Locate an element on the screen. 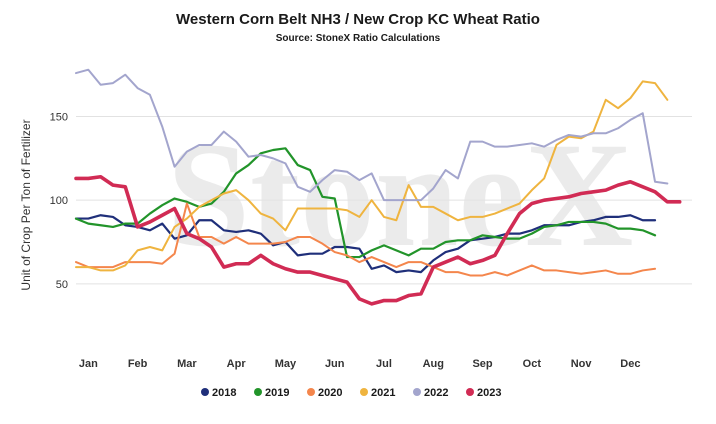  legend-label: 2018 is located at coordinates (224, 393).